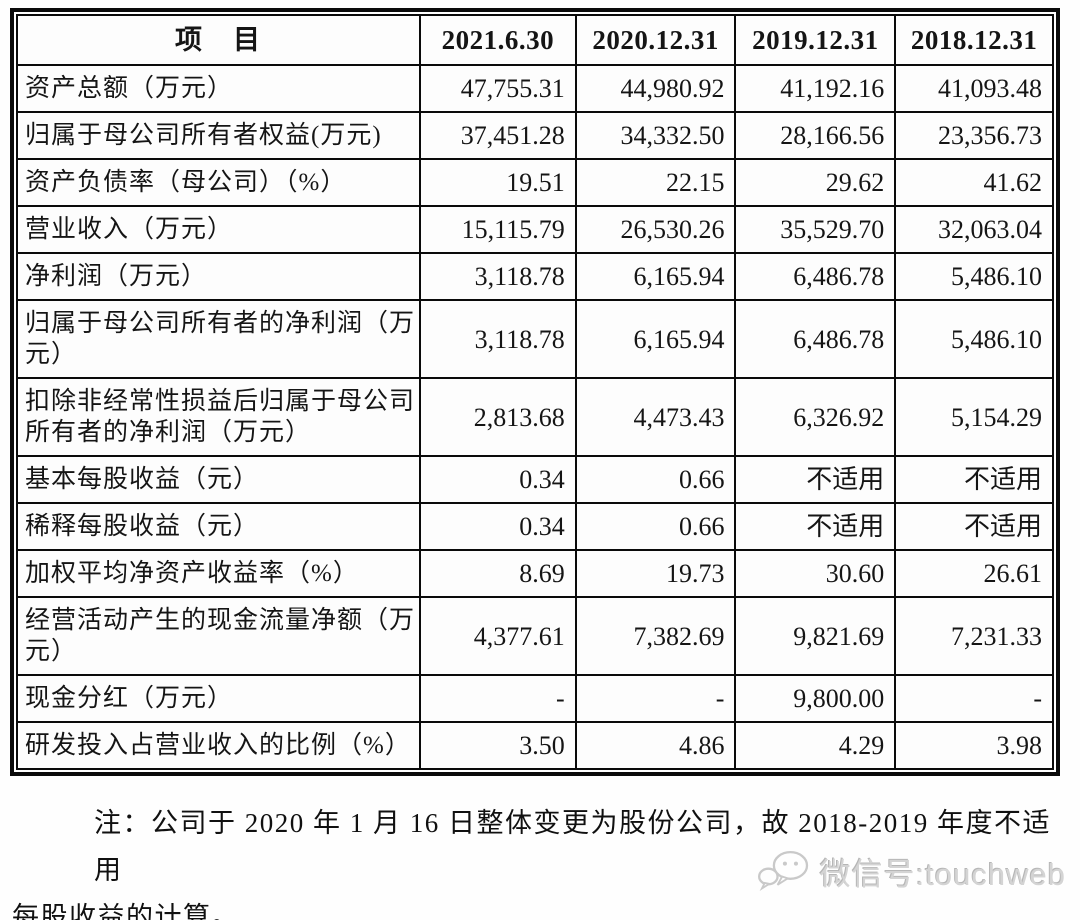 Image resolution: width=1080 pixels, height=920 pixels. What do you see at coordinates (815, 745) in the screenshot?
I see `value-cell: 4.29` at bounding box center [815, 745].